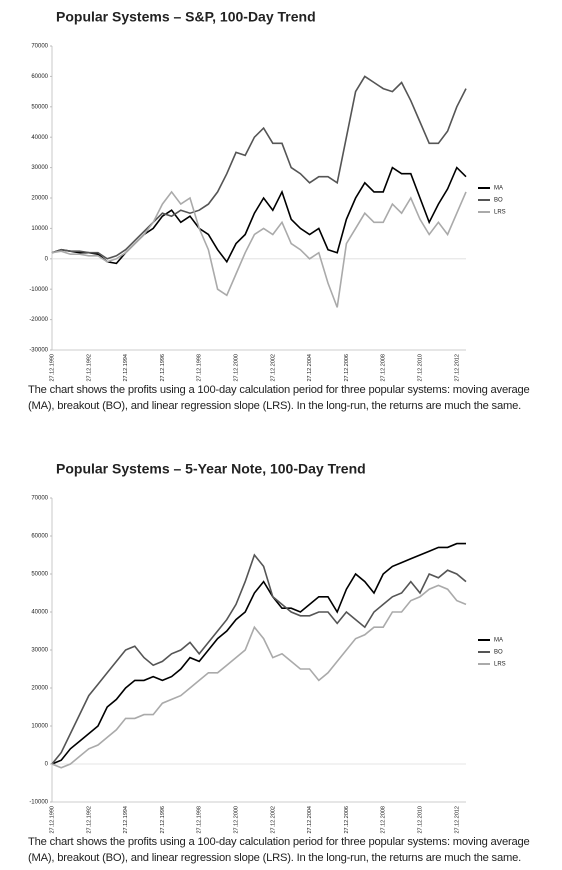 This screenshot has width=562, height=870. What do you see at coordinates (38, 351) in the screenshot?
I see `y-tick-label: -30000` at bounding box center [38, 351].